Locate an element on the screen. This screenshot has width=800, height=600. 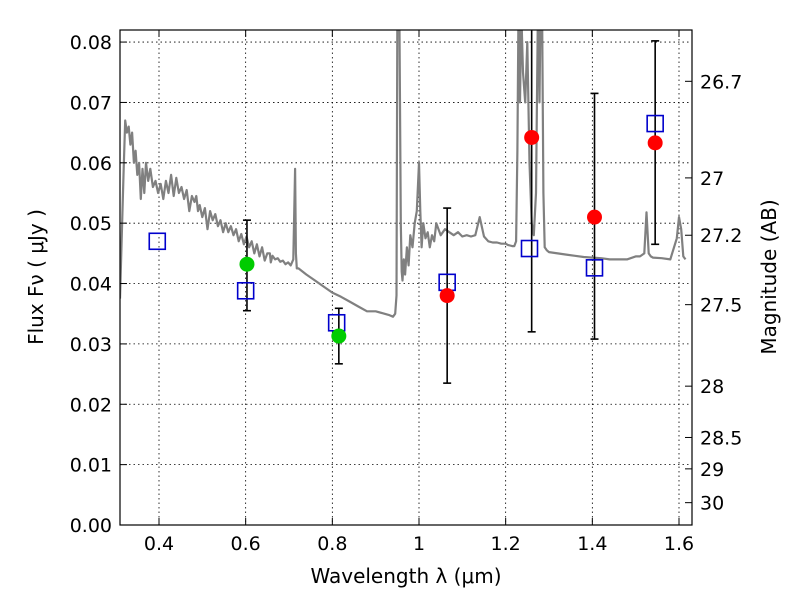
x-tick-label: 1.6 is located at coordinates (679, 544).